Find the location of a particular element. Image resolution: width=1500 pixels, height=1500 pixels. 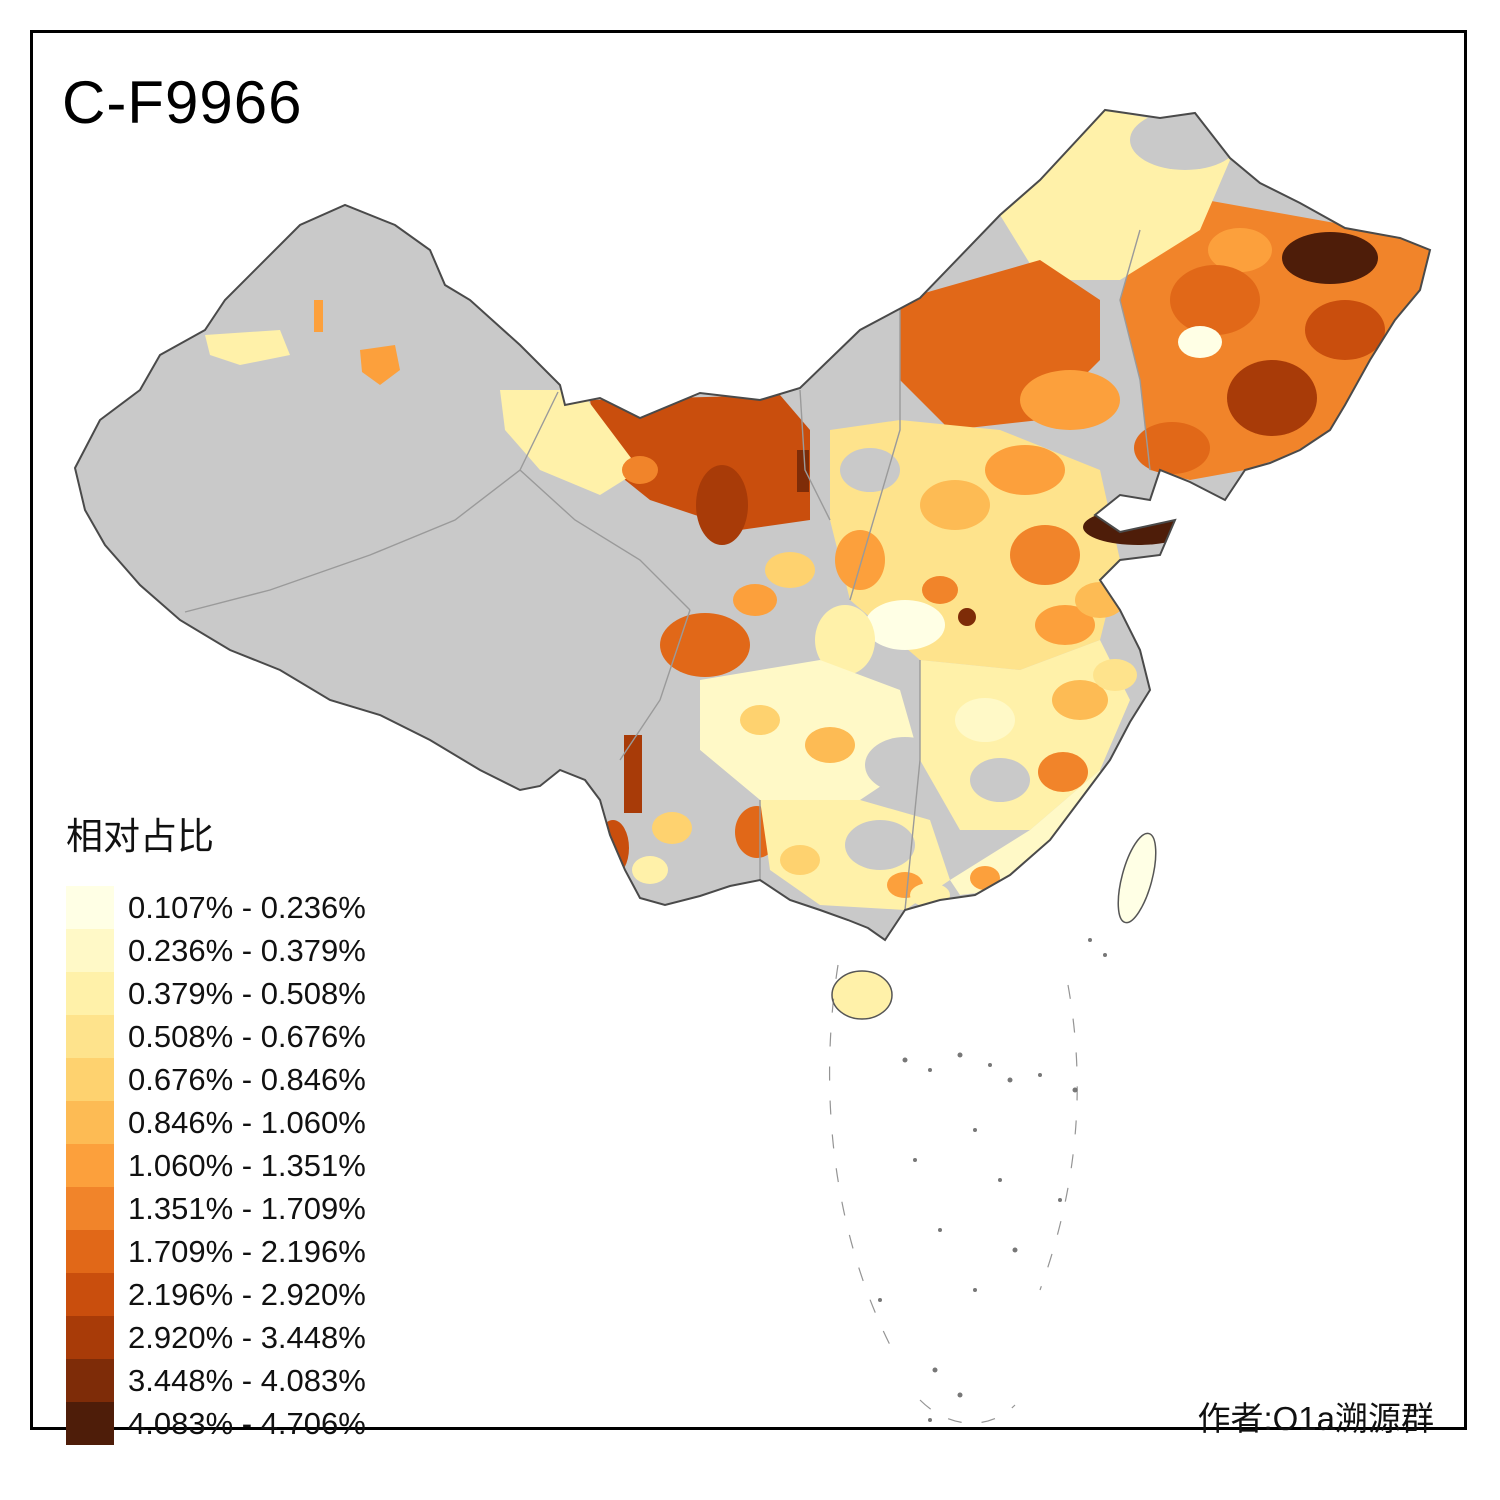

legend-row: 1.060% - 1.351% is located at coordinates (216, 1165).